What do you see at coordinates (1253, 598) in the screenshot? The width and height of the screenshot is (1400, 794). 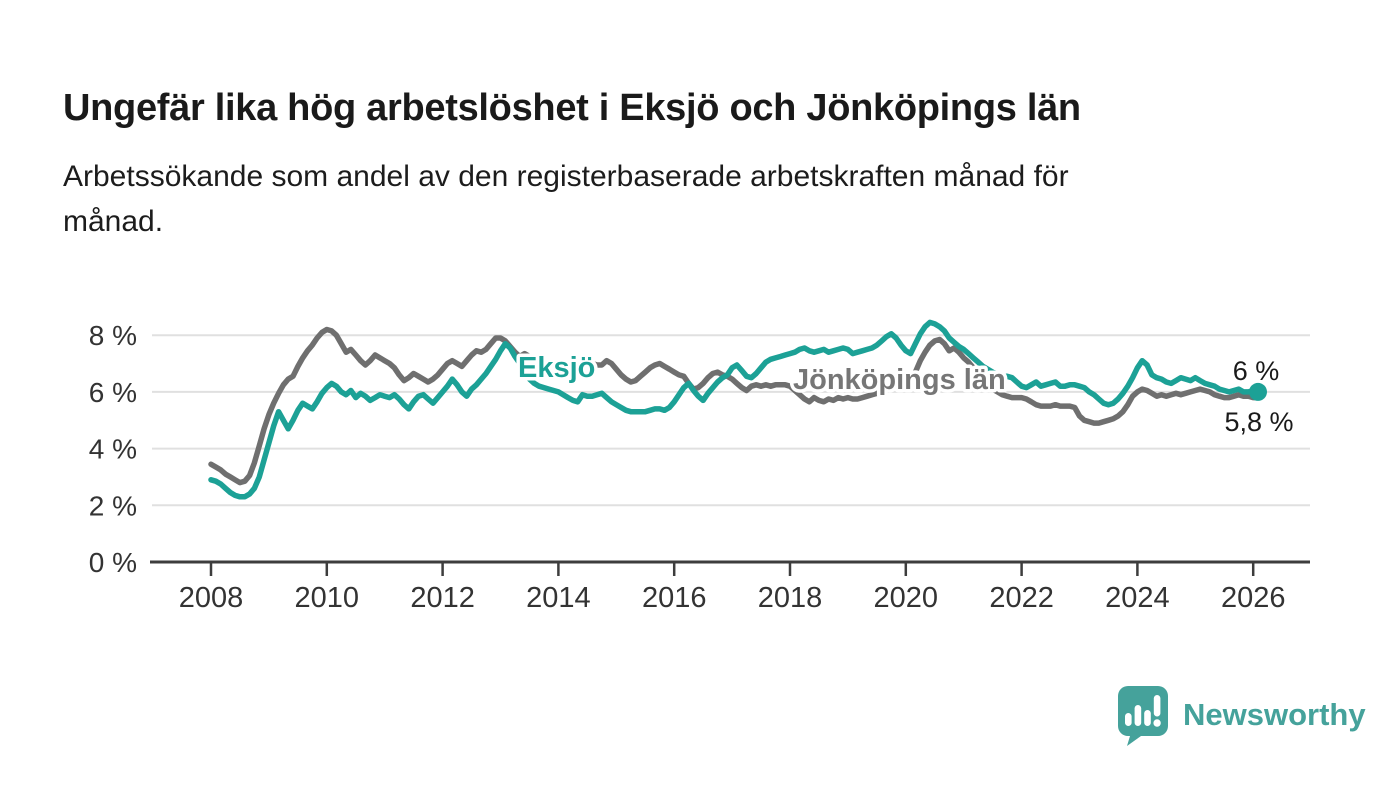 I see `x-axis-tick-label: 2026` at bounding box center [1253, 598].